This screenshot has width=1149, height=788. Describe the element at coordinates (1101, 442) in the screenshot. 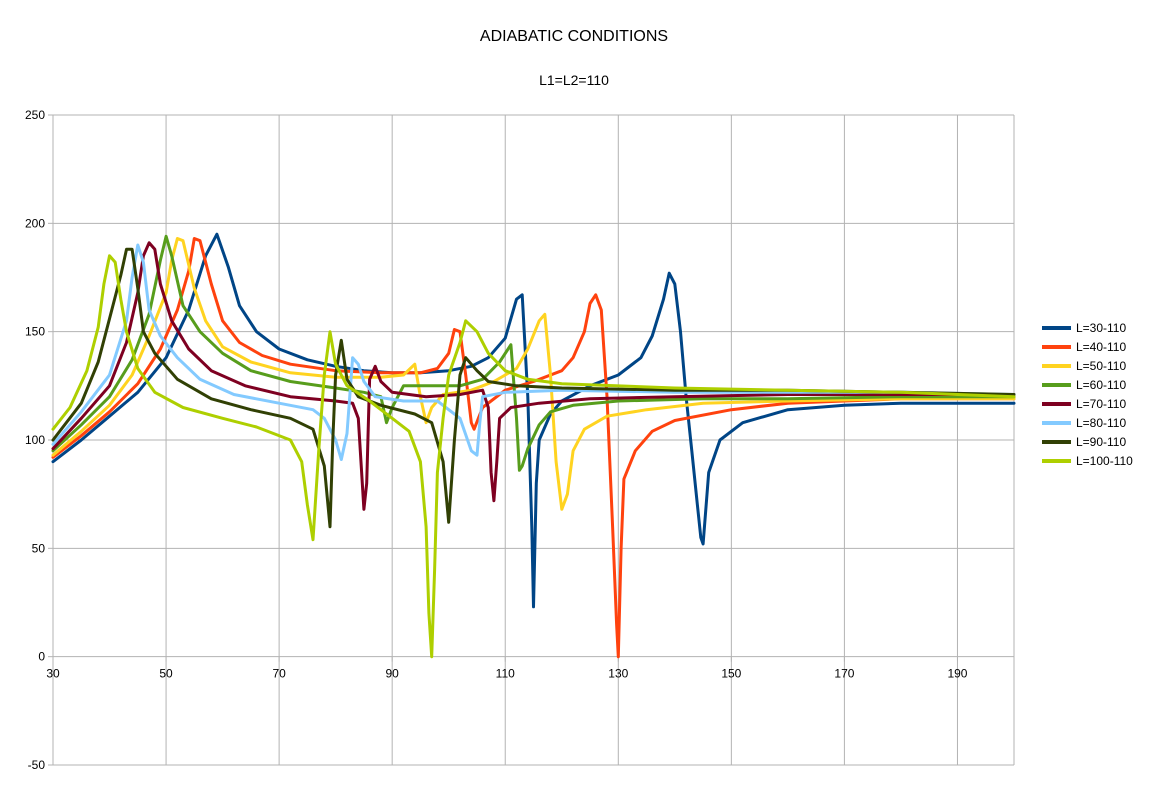

I see `legend-label: L=90-110` at that location.